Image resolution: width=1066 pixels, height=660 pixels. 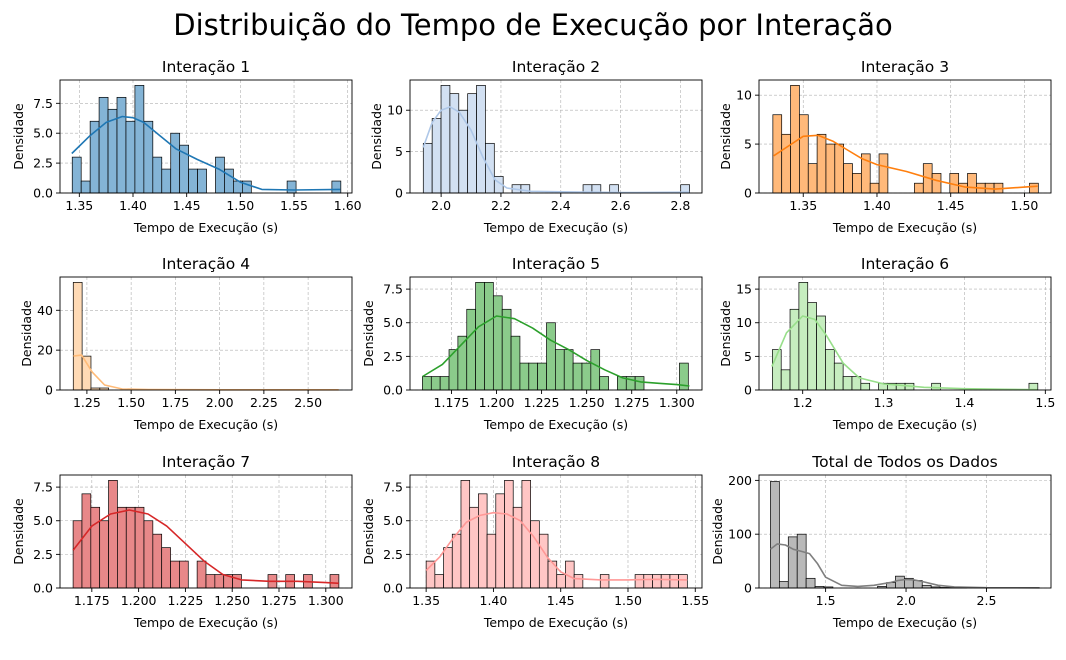 What do you see at coordinates (294, 205) in the screenshot?
I see `x-tick-label: 1.55` at bounding box center [294, 205].